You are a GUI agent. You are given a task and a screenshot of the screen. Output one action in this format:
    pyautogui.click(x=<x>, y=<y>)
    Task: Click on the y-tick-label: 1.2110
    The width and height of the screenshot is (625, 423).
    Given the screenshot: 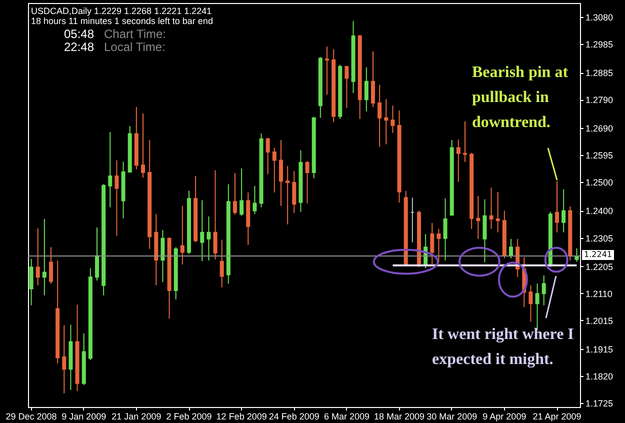 What is the action you would take?
    pyautogui.click(x=599, y=293)
    